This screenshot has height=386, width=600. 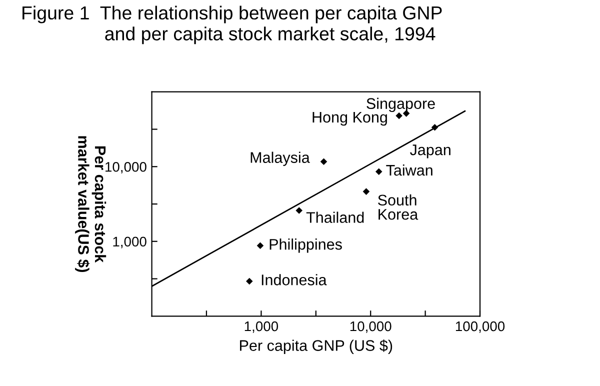 What do you see at coordinates (400, 105) in the screenshot?
I see `annotation: Singapore` at bounding box center [400, 105].